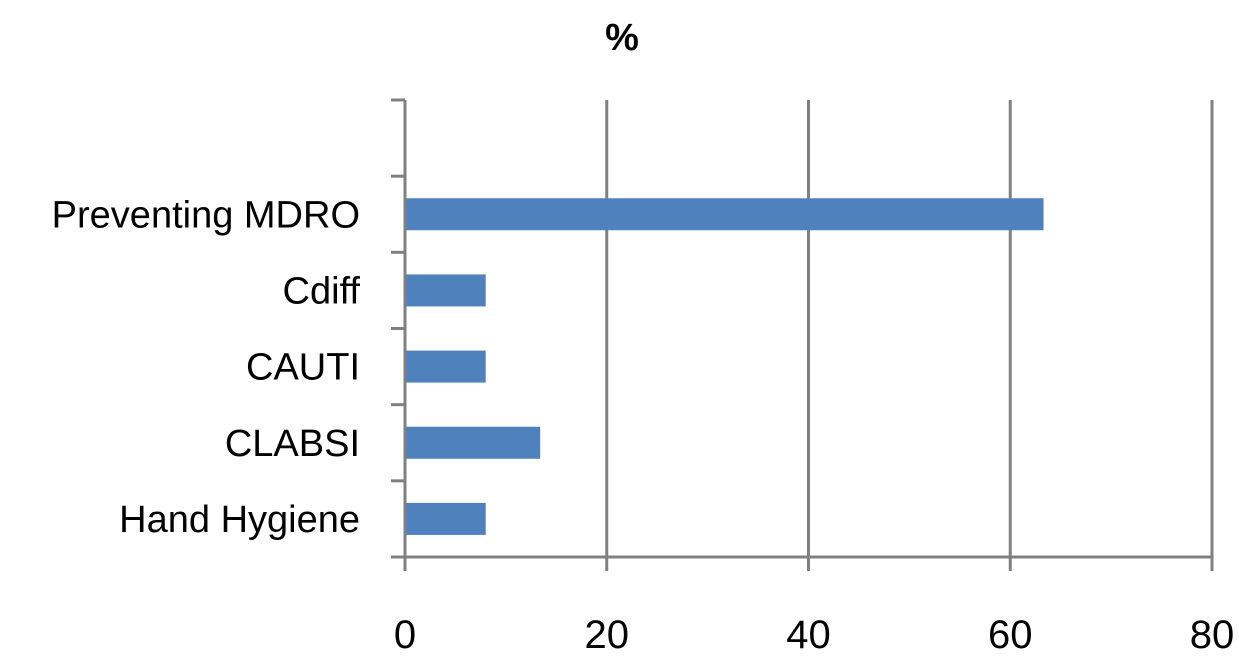 The image size is (1239, 657). I want to click on chart-title: %, so click(622, 38).